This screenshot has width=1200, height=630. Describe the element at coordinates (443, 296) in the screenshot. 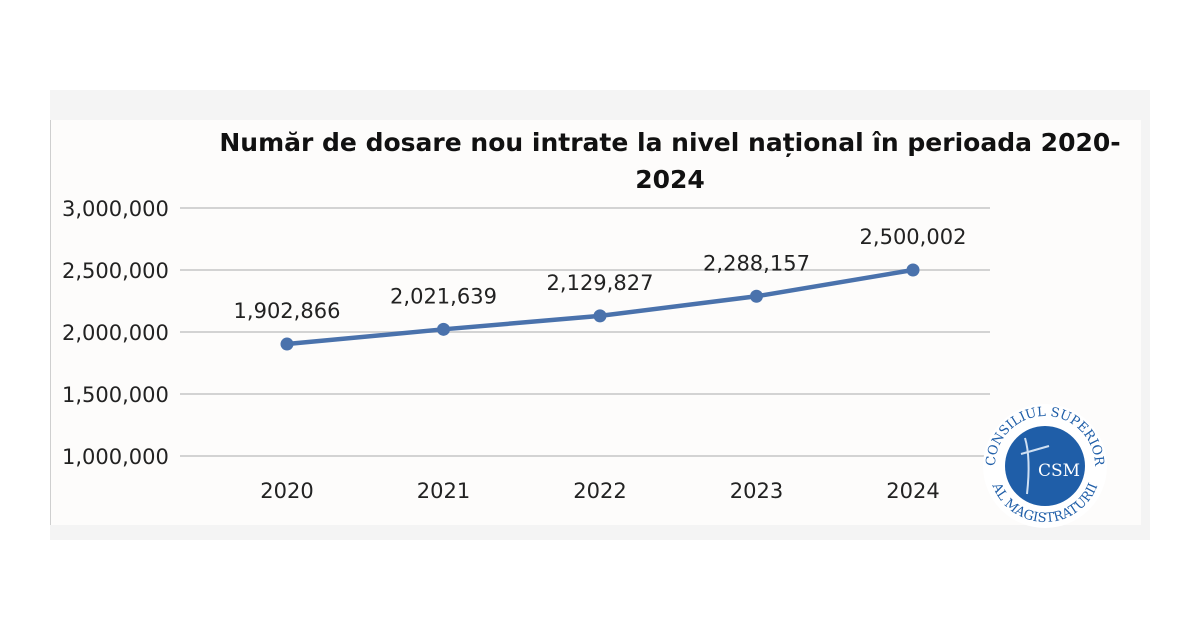

I see `data-label: 2,021,639` at that location.